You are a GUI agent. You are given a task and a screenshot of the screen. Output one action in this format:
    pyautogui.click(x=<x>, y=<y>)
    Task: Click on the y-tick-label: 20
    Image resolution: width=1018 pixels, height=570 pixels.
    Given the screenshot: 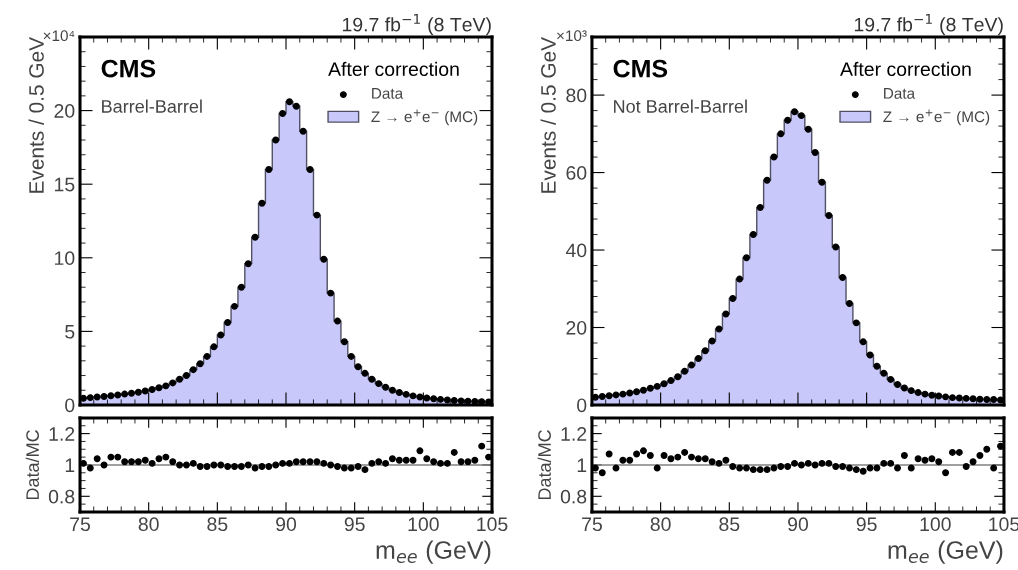 What is the action you would take?
    pyautogui.click(x=576, y=327)
    